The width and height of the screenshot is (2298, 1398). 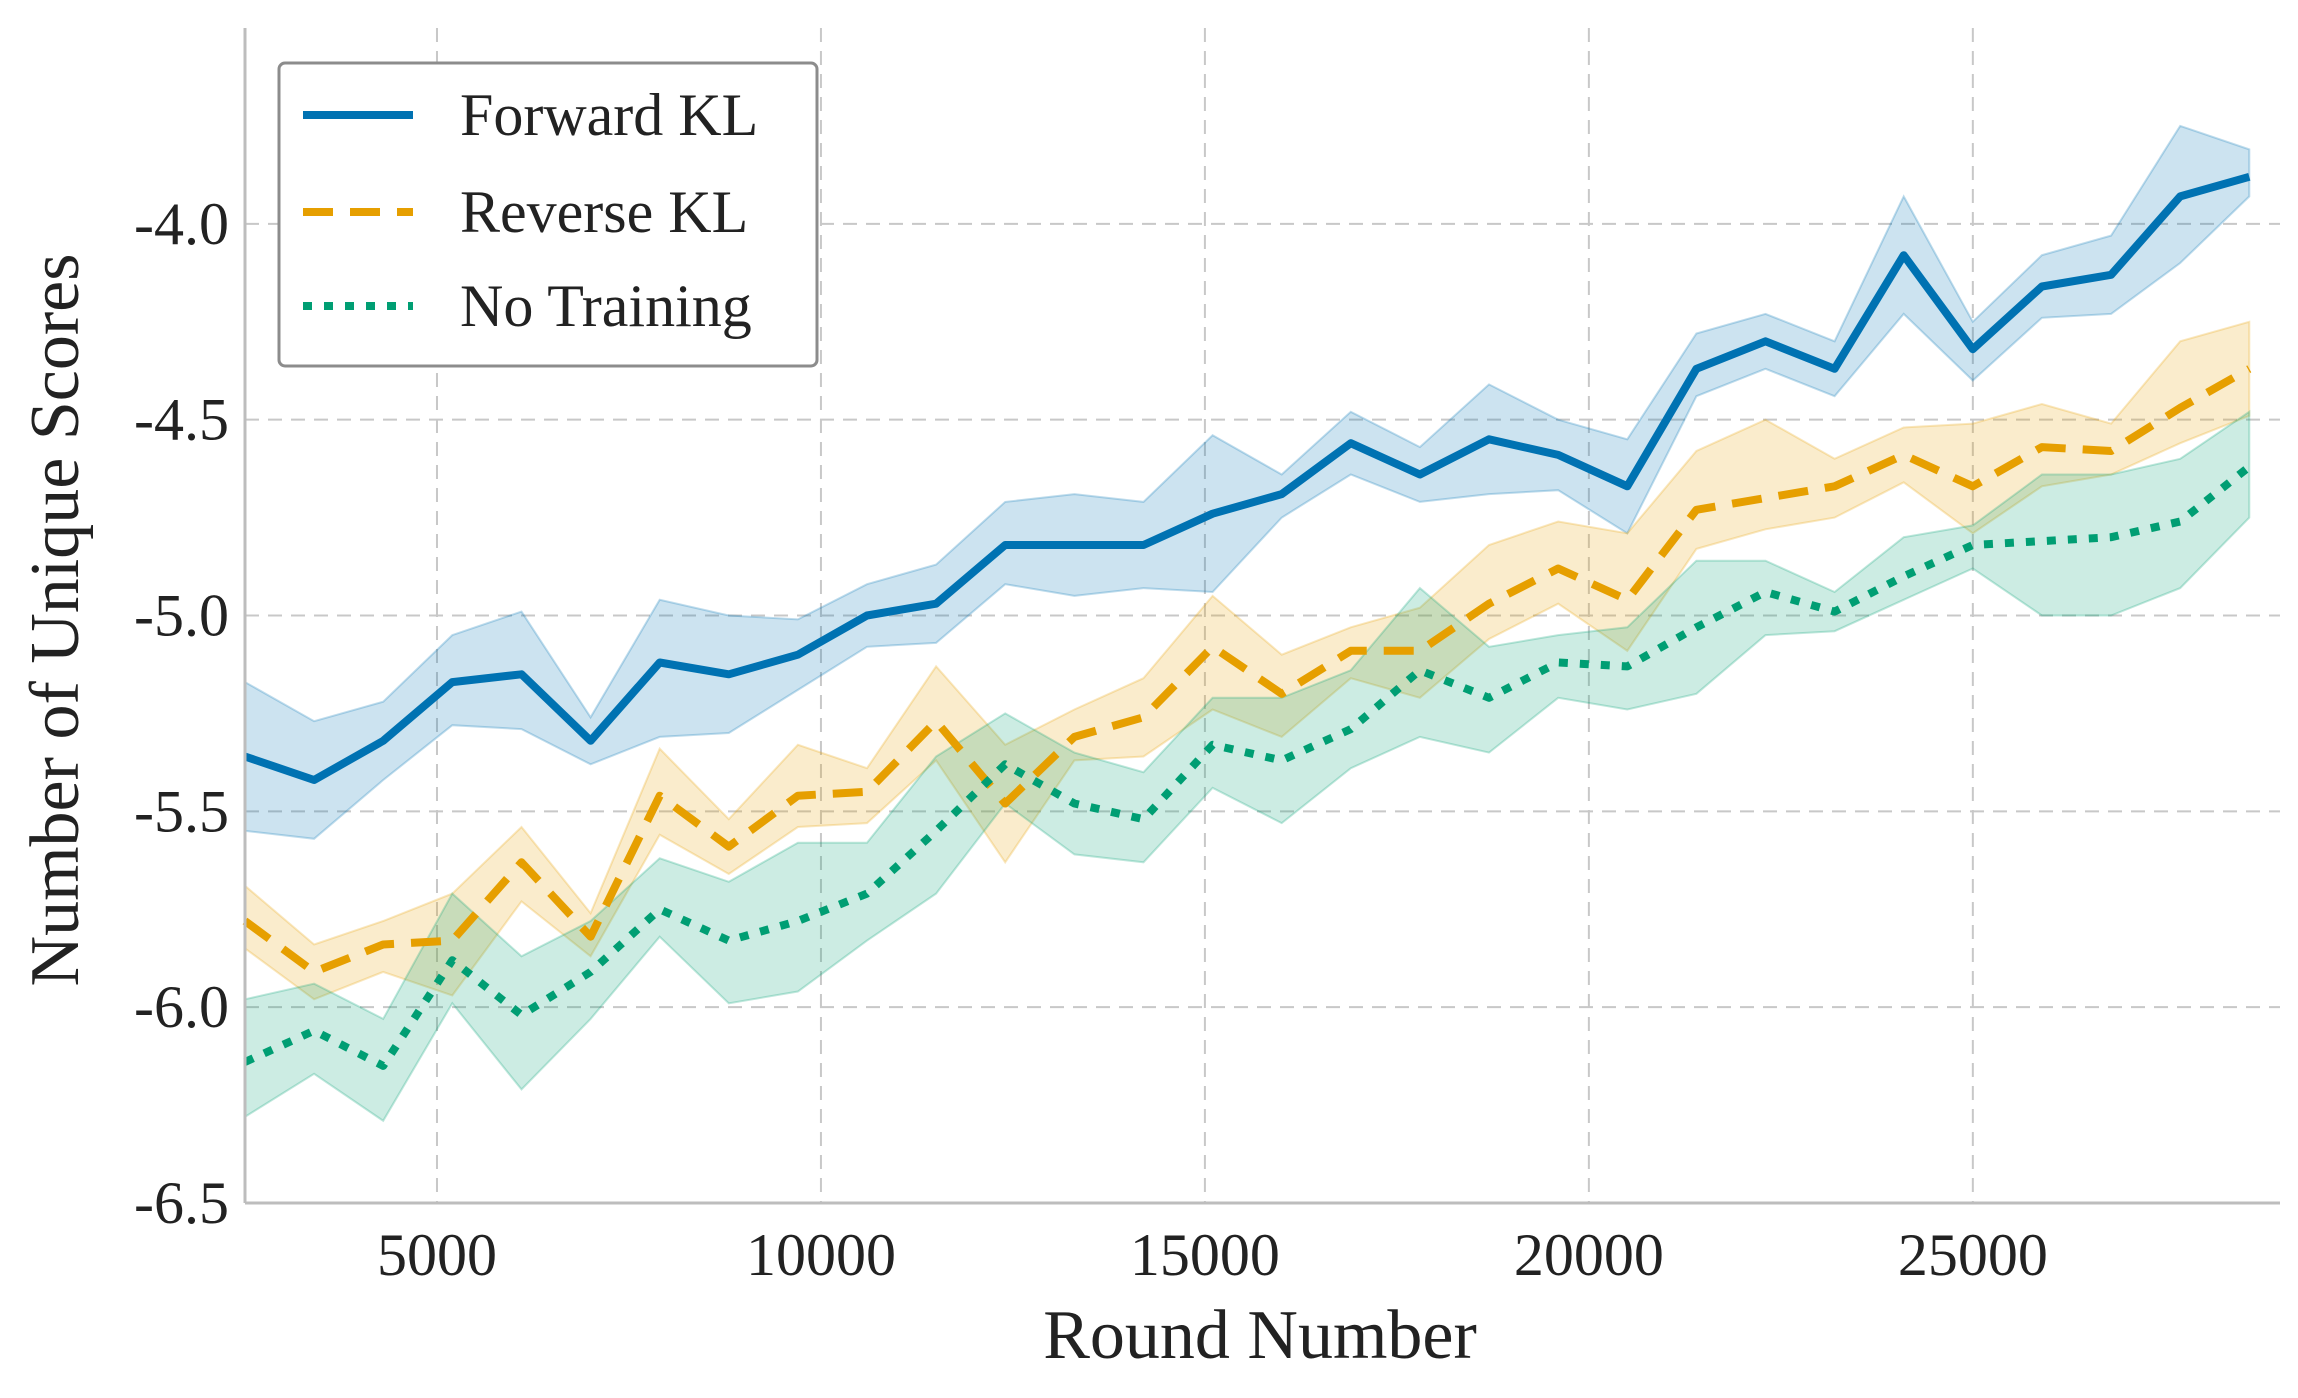 I want to click on x-tick-label: 5000, so click(x=437, y=1255).